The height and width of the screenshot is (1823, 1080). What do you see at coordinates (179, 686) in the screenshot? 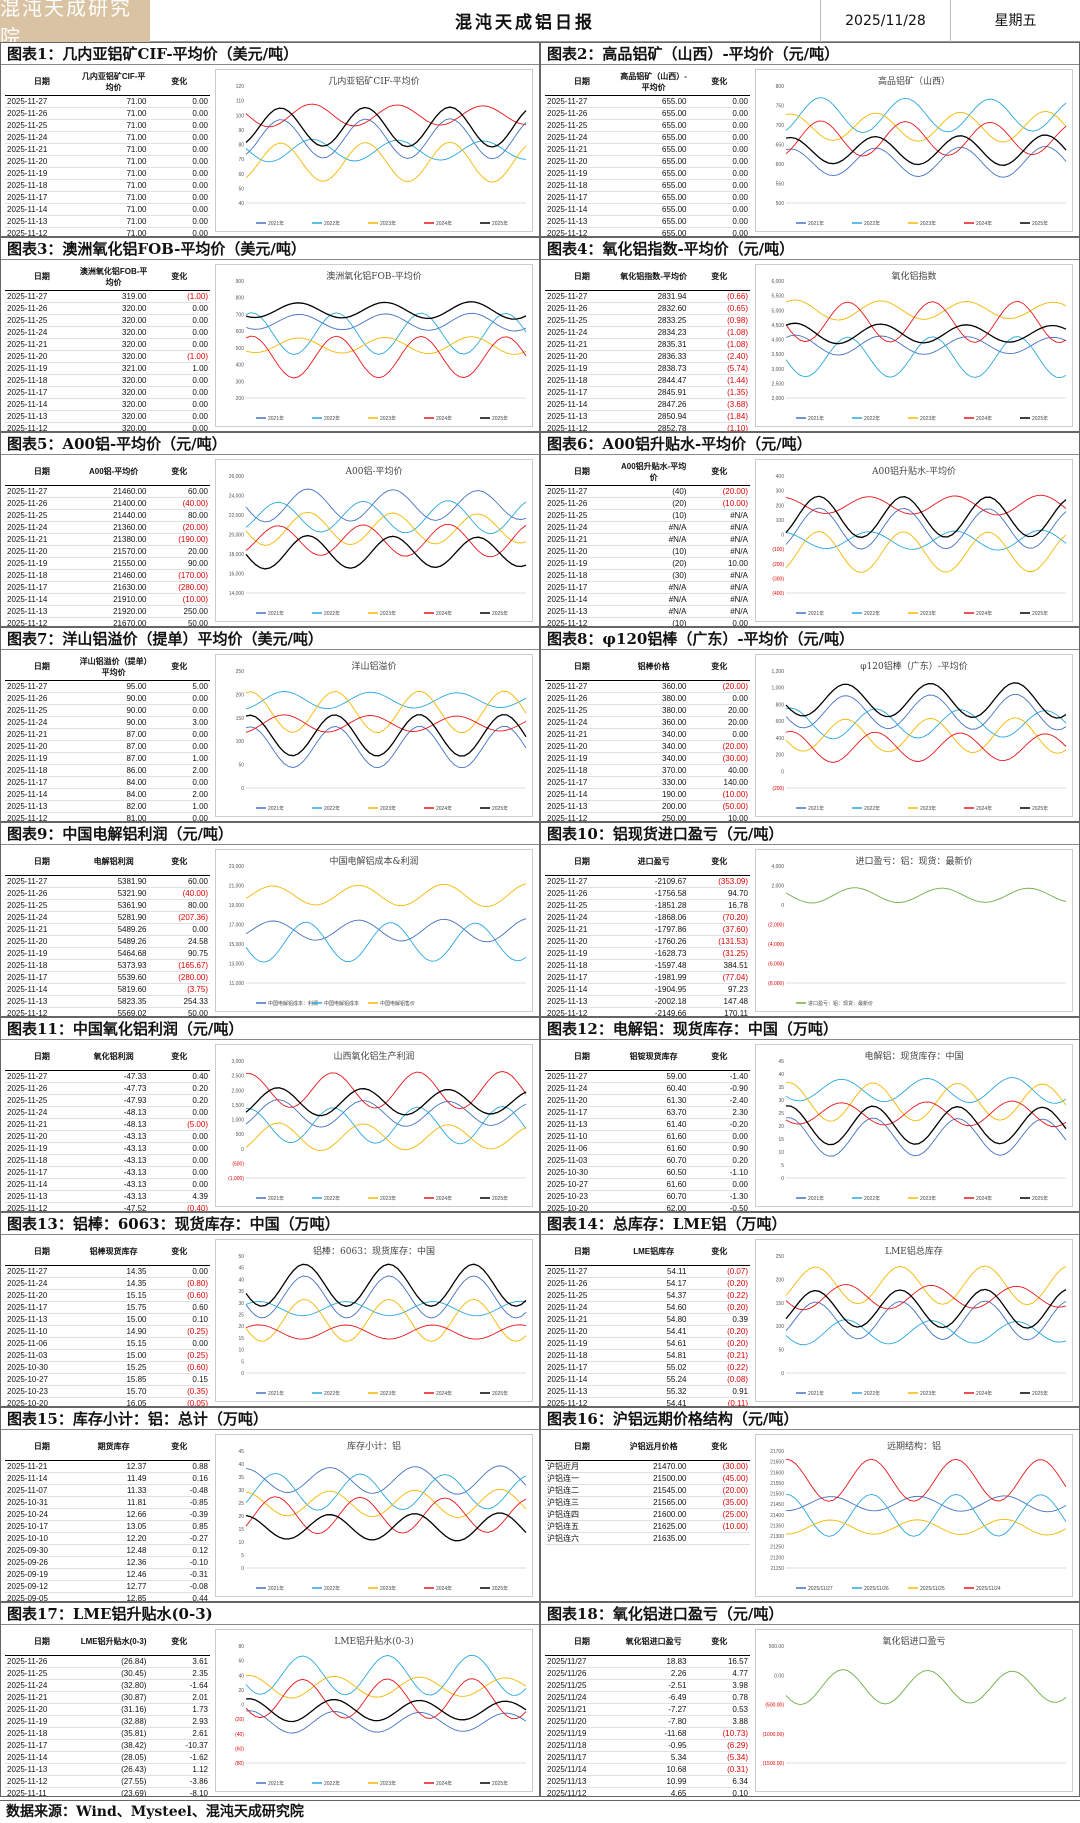
I see `change-cell: 5.00` at bounding box center [179, 686].